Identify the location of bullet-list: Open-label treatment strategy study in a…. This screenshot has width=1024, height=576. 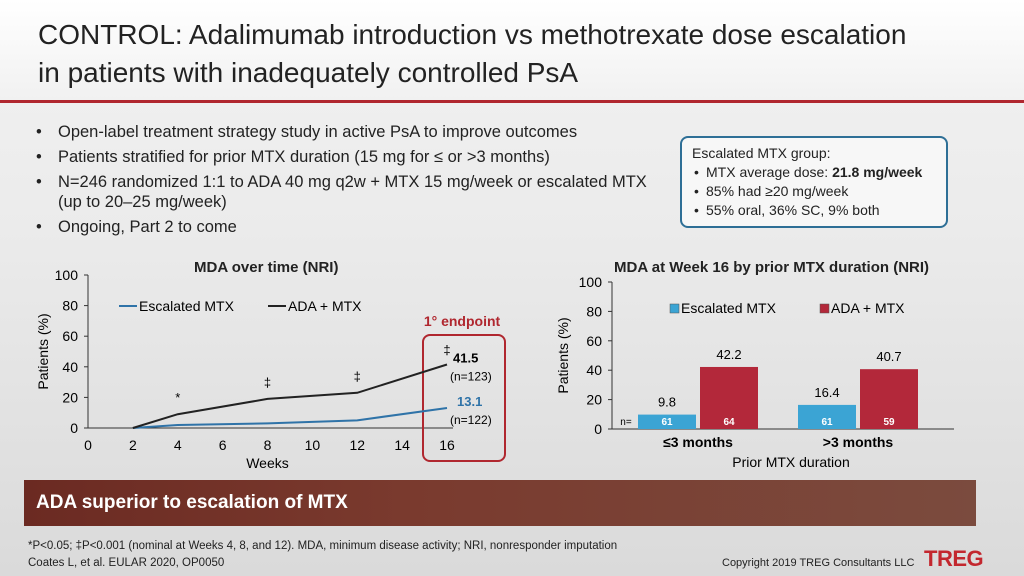
(342, 182).